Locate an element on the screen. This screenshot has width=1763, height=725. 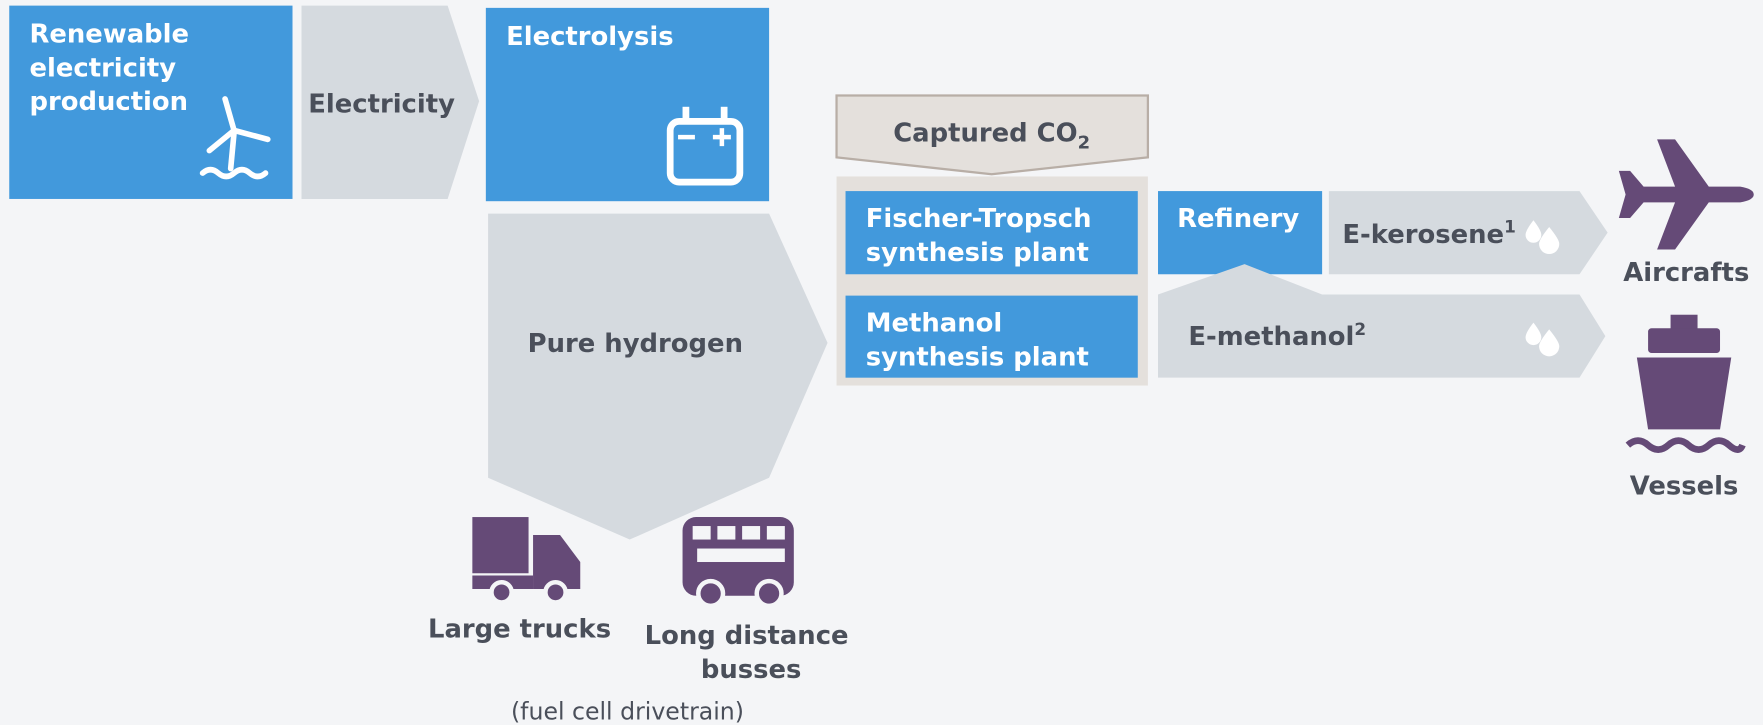
renewable-box is located at coordinates (151, 102).